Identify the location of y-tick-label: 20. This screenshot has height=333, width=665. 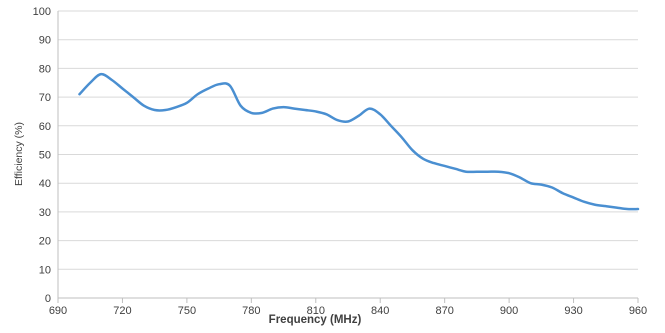
(45, 242).